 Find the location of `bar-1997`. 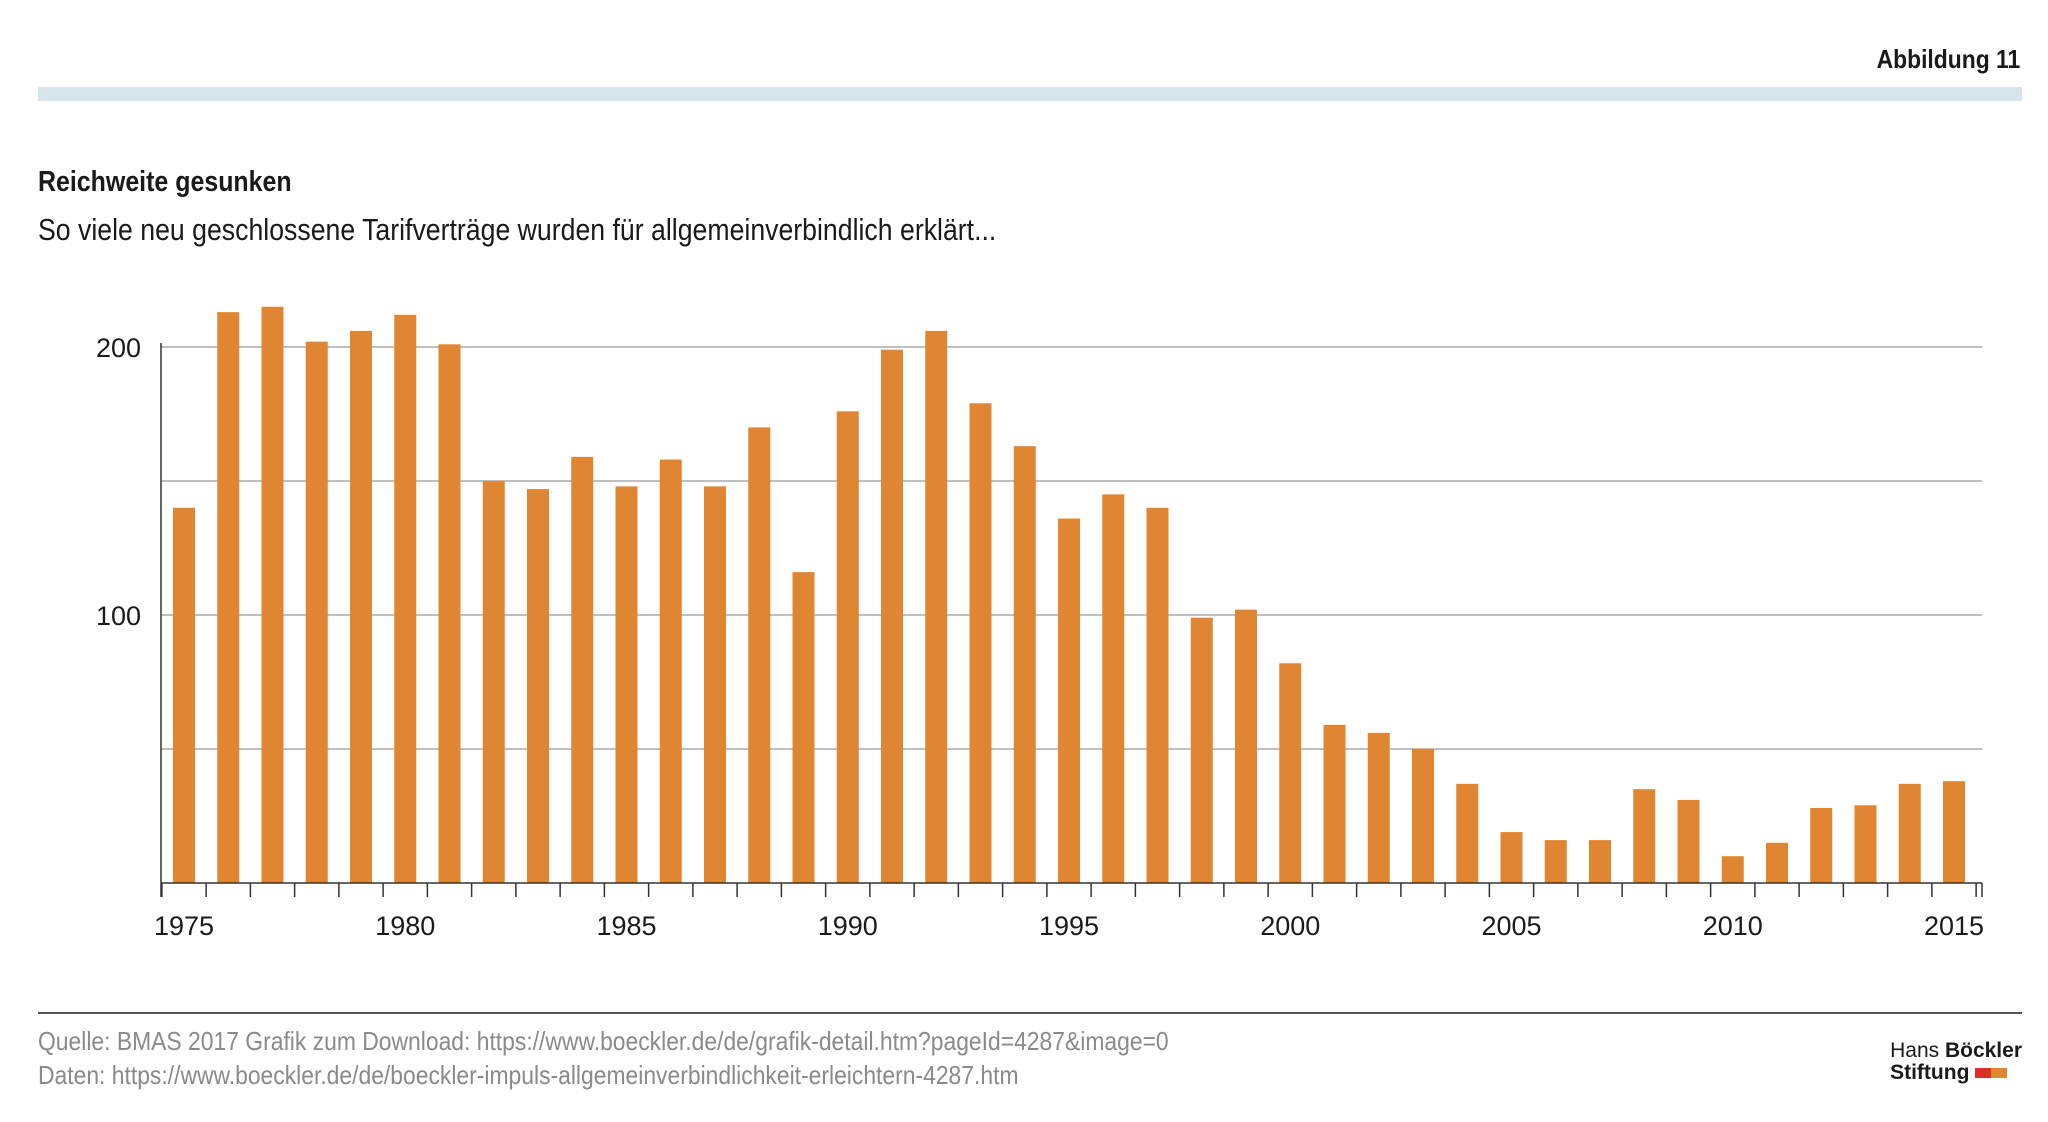

bar-1997 is located at coordinates (1157, 695).